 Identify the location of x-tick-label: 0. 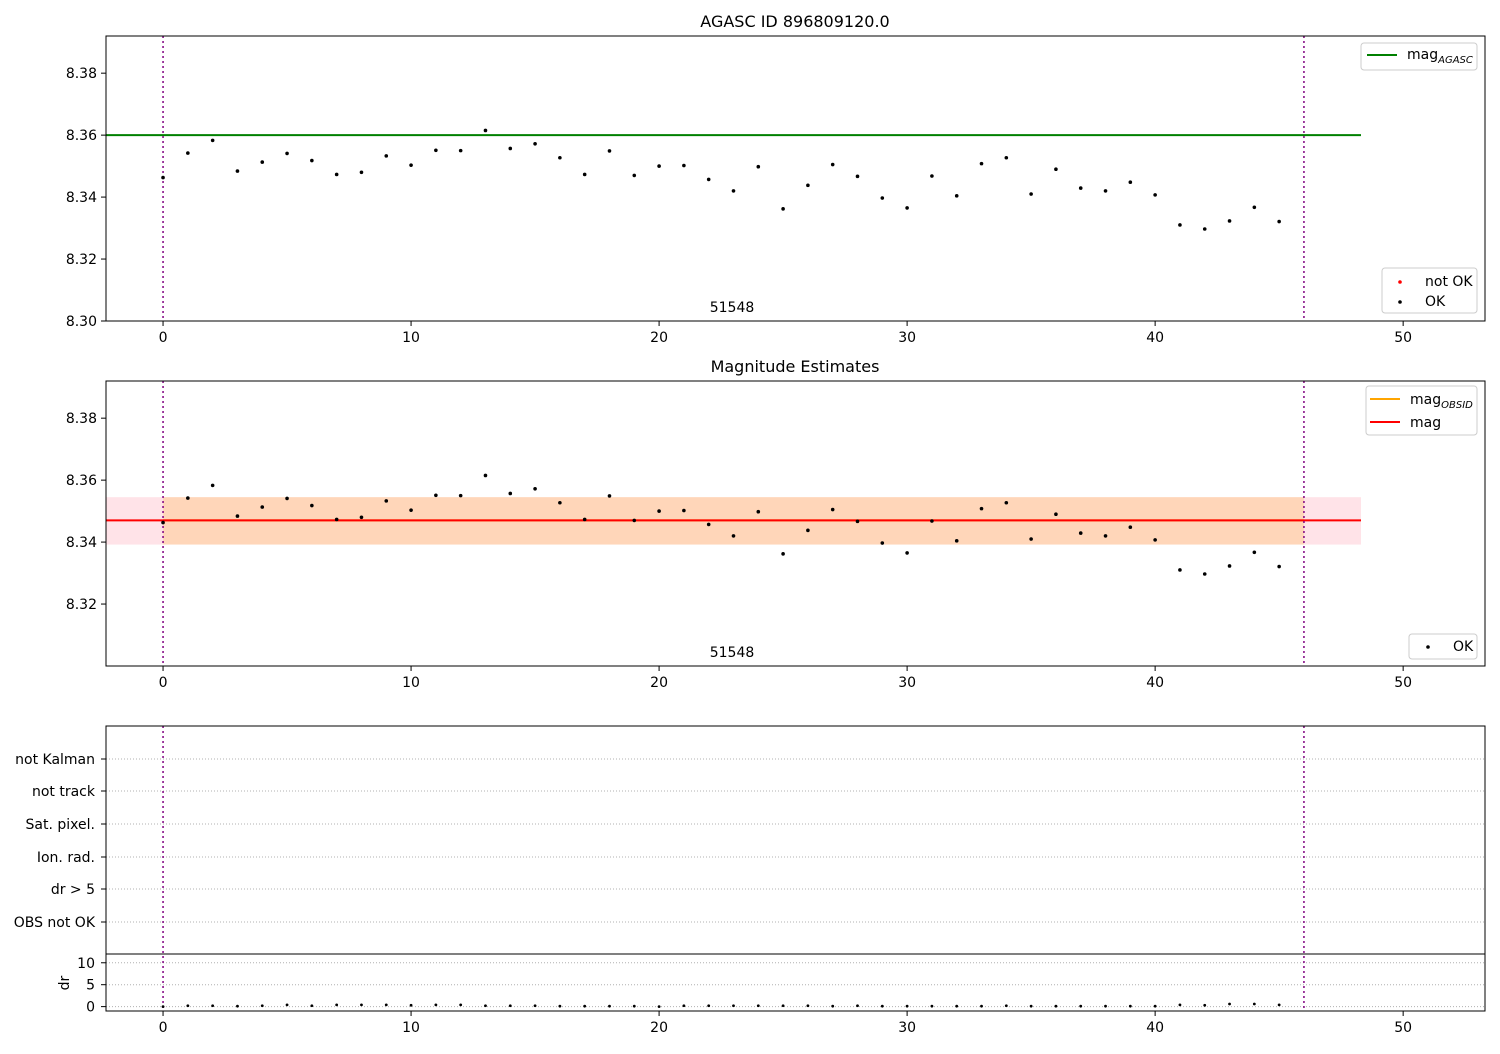
(163, 1028).